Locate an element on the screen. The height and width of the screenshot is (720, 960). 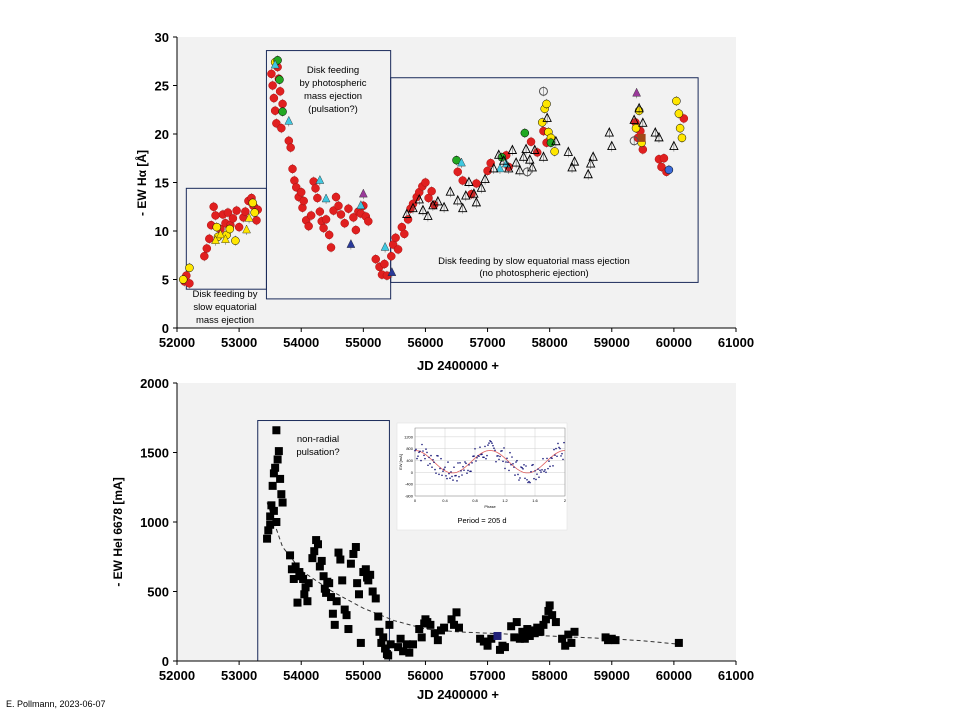
x-tick-label: 56000 is located at coordinates (425, 342).